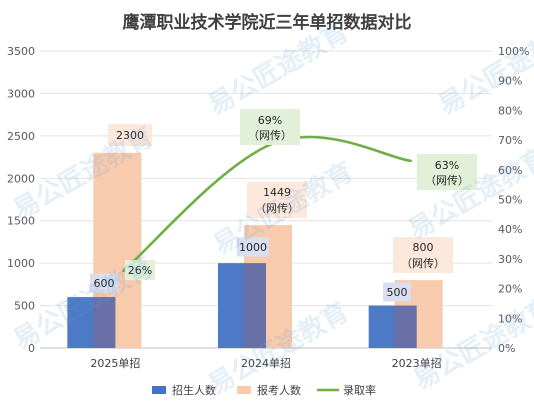  Describe the element at coordinates (510, 259) in the screenshot. I see `y-right-tick-label: 30%` at that location.